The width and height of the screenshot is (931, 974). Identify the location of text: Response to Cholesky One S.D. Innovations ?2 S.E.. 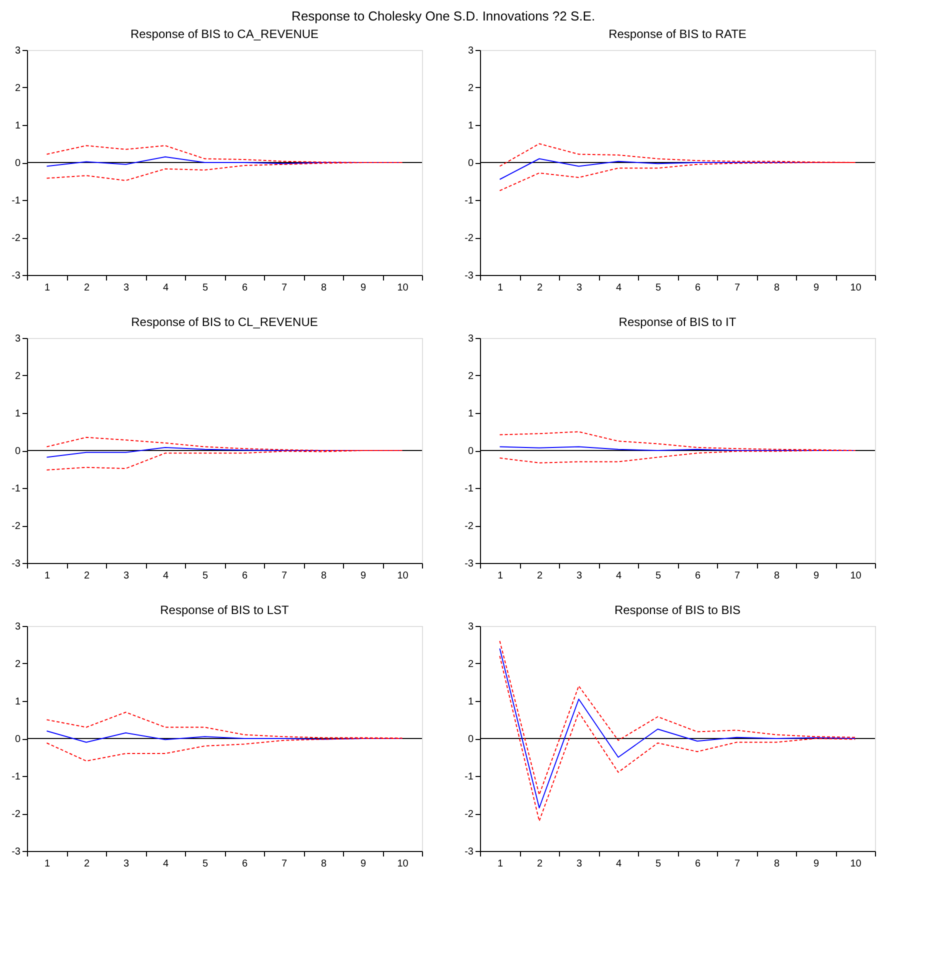
(444, 16).